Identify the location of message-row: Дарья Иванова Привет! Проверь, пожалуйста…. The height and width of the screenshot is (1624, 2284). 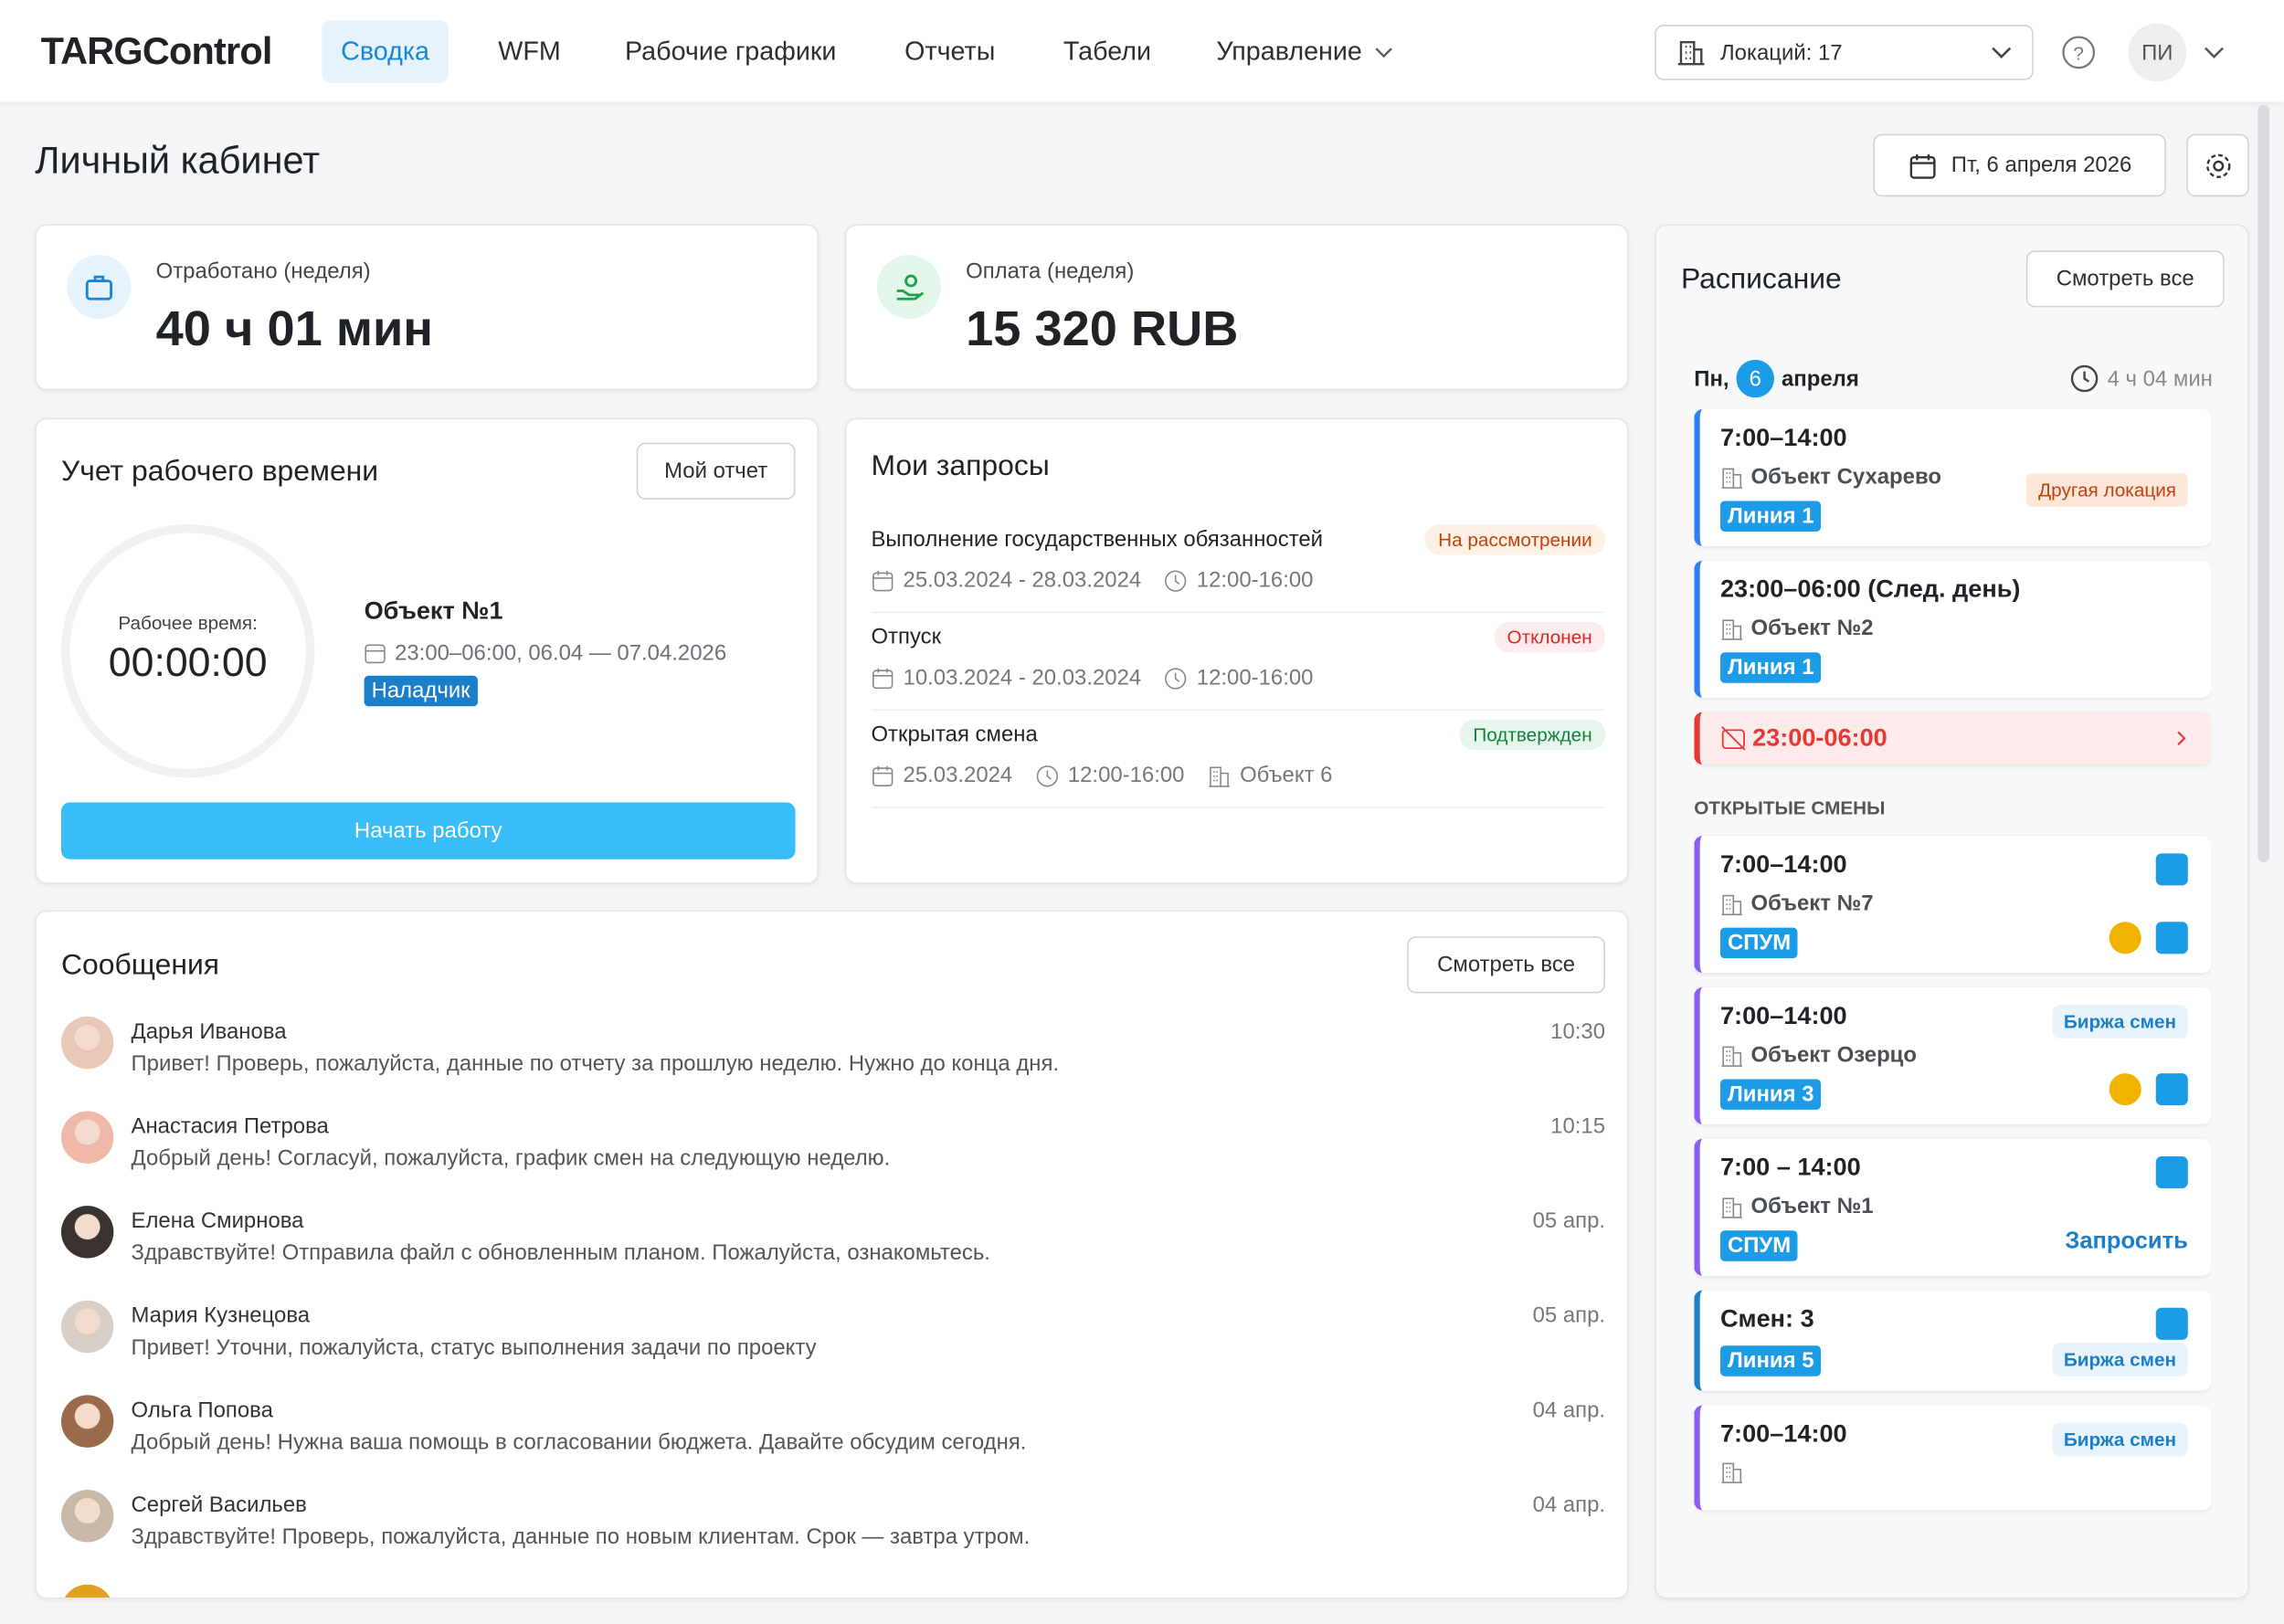
(832, 1060).